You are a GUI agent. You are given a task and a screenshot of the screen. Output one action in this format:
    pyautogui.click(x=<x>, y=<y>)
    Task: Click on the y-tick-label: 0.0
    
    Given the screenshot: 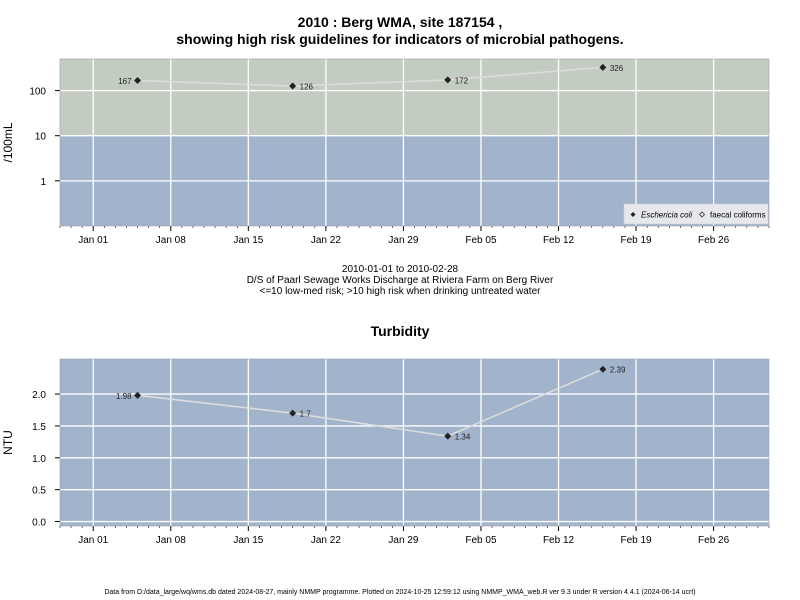 What is the action you would take?
    pyautogui.click(x=39, y=523)
    